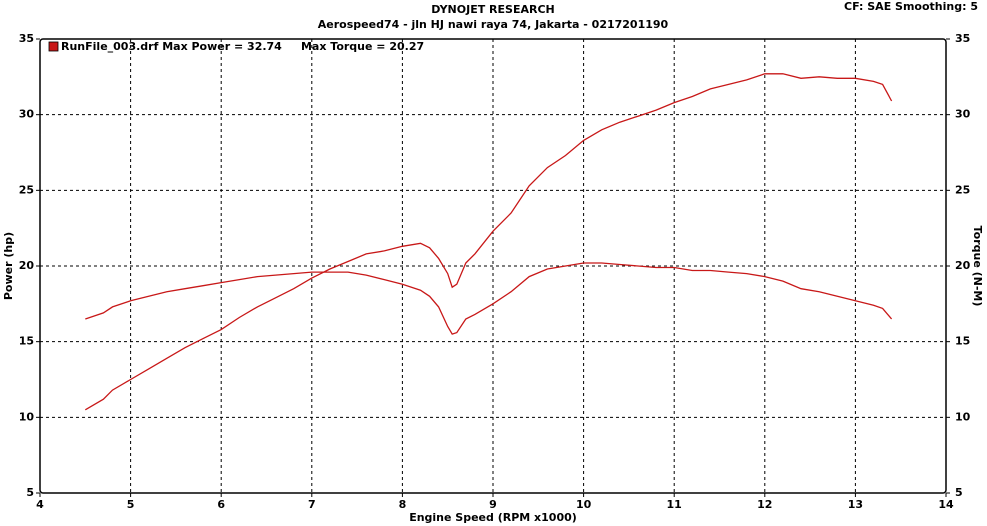 Image resolution: width=987 pixels, height=526 pixels. What do you see at coordinates (963, 265) in the screenshot?
I see `y2-tick-label: 20` at bounding box center [963, 265].